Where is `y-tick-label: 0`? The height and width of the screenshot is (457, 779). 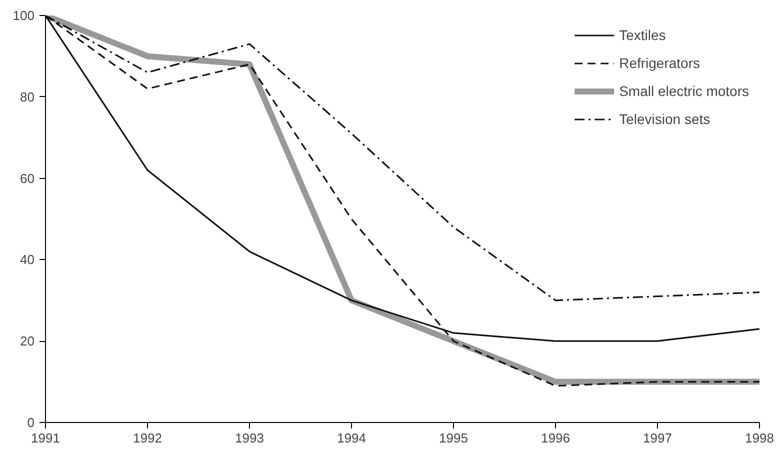
y-tick-label: 0 is located at coordinates (31, 422).